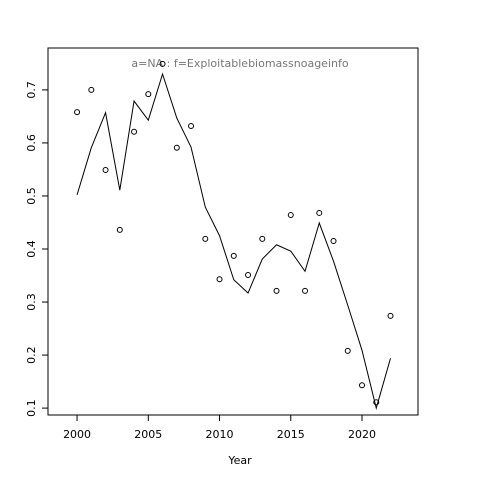 This screenshot has width=480, height=480. I want to click on chart-title: a=NA : f=Exploitablebiomassnoageinfo, so click(239, 63).